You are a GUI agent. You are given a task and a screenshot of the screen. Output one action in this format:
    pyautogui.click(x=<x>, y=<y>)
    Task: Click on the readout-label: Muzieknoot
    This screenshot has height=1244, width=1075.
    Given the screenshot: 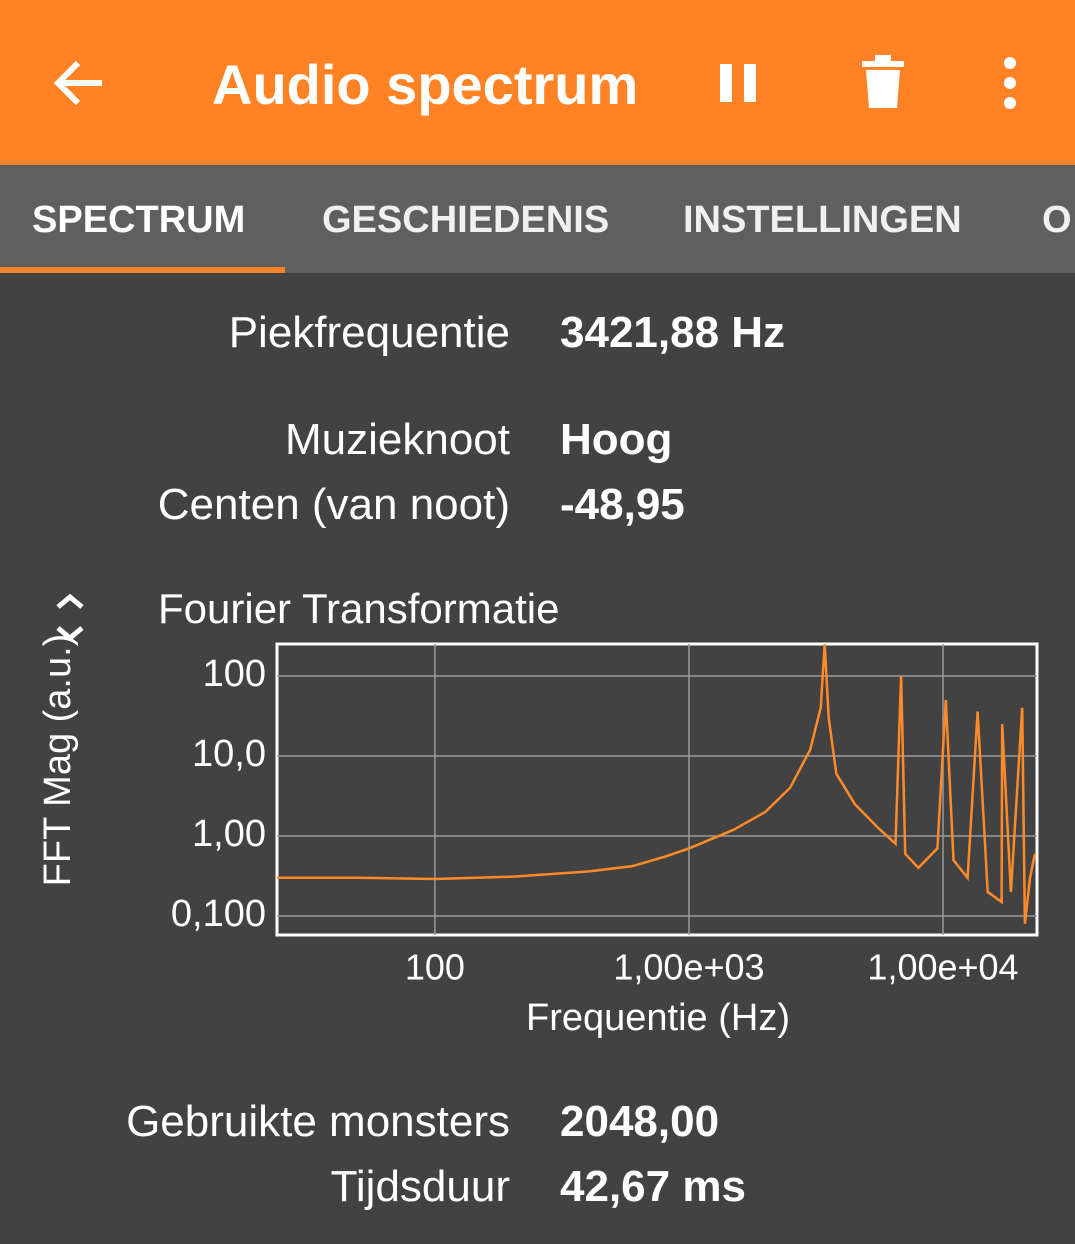 What is the action you would take?
    pyautogui.click(x=397, y=439)
    